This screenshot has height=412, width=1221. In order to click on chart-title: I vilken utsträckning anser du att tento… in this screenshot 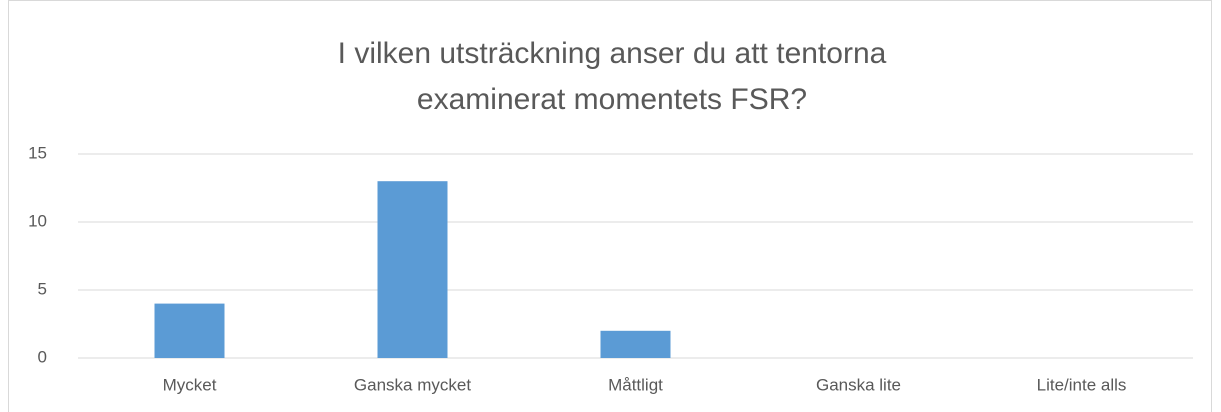, I will do `click(612, 53)`.